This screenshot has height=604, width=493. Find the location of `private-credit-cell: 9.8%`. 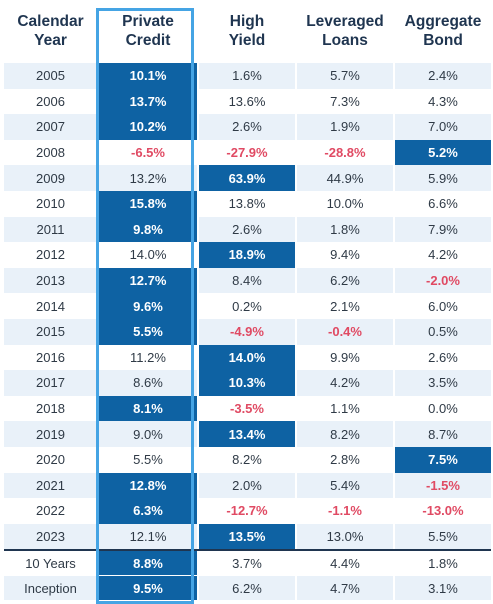

private-credit-cell: 9.8% is located at coordinates (148, 229).